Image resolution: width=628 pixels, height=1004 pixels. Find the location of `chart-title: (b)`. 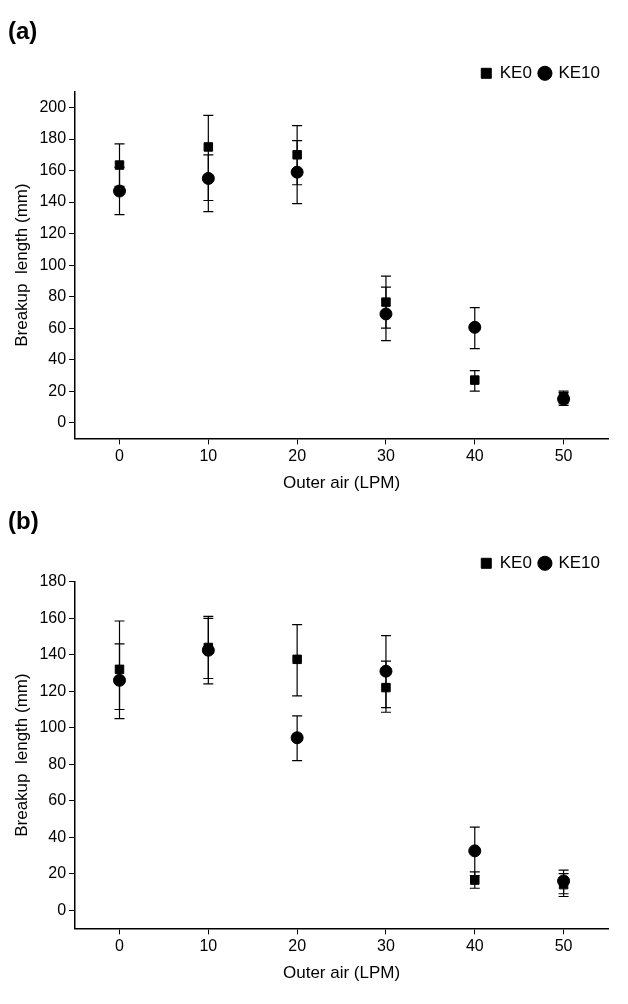

chart-title: (b) is located at coordinates (23, 521).